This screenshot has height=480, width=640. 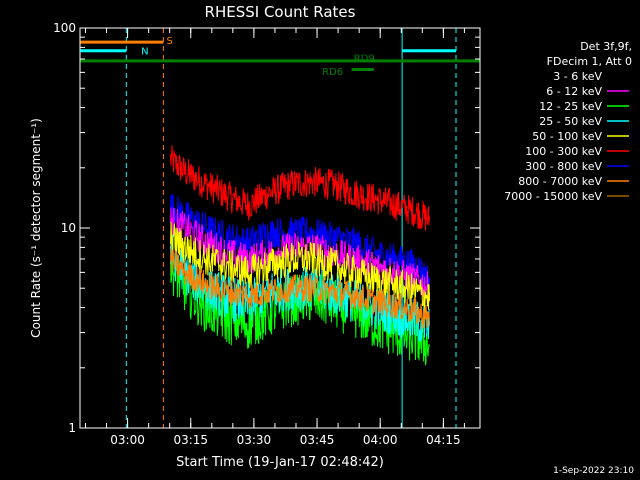 I want to click on legend-entry-label-5: 100 - 300 keV, so click(x=563, y=151).